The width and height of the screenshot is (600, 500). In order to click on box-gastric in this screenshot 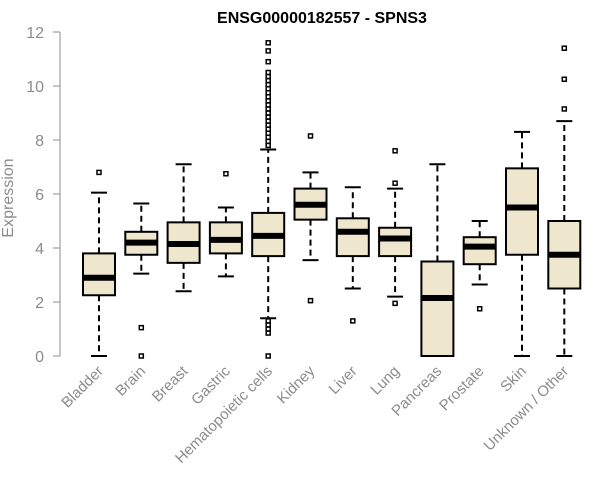, I will do `click(225, 224)`.